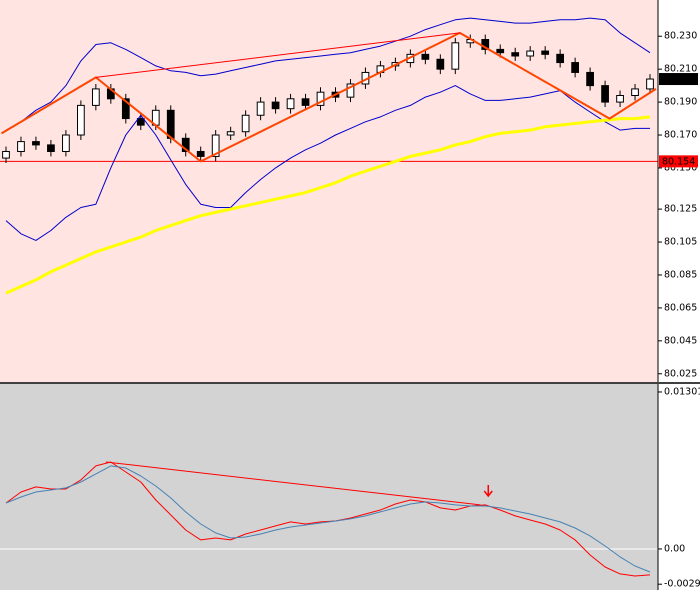 The height and width of the screenshot is (594, 700). I want to click on last-price-box, so click(678, 79).